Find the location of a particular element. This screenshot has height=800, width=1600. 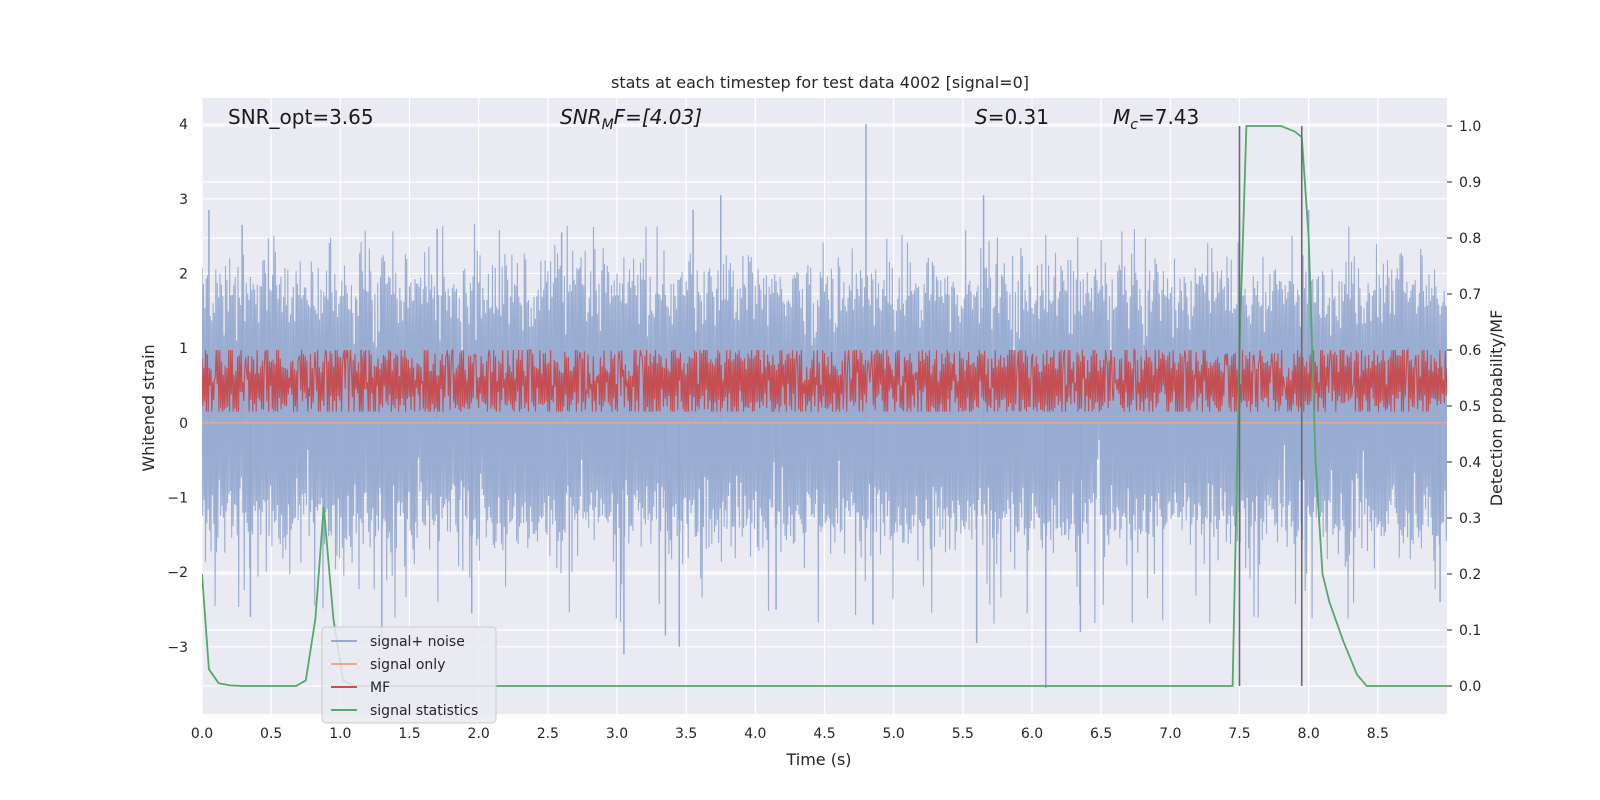

annotation-mc-tail: =7.43 is located at coordinates (1168, 117).